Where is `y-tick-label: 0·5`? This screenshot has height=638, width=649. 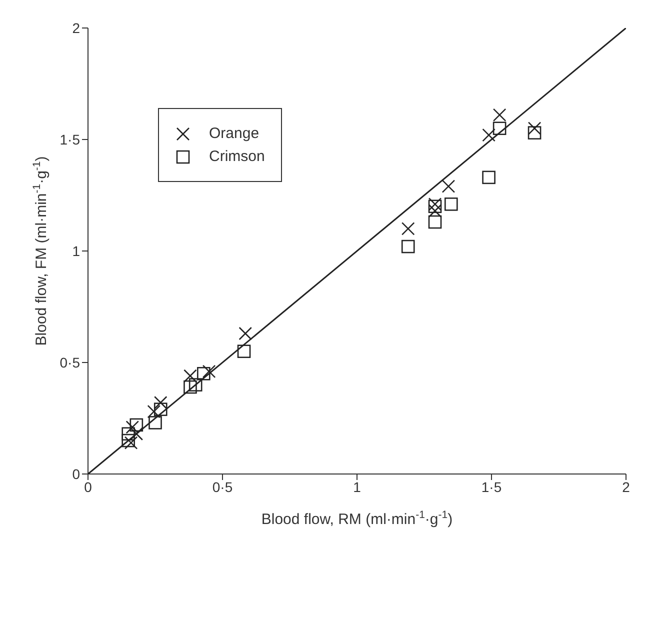 y-tick-label: 0·5 is located at coordinates (70, 362).